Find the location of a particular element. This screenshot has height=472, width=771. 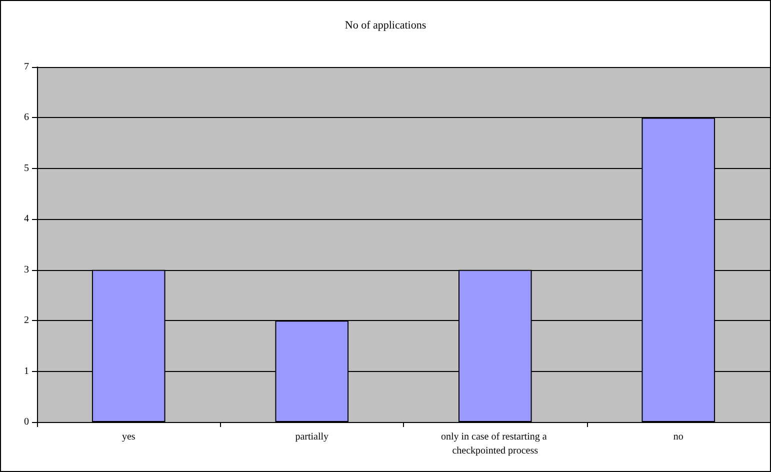

x-tick-label: yes is located at coordinates (129, 437).